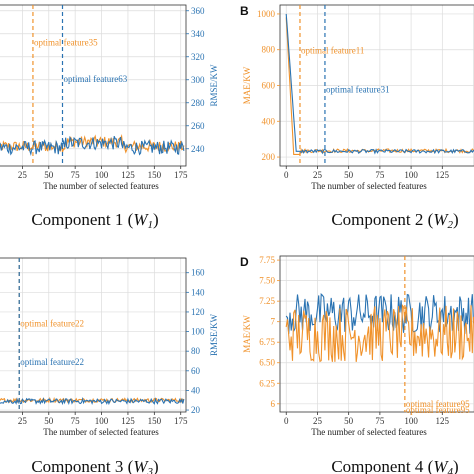  I want to click on y-tick-label: 800, so click(269, 50).